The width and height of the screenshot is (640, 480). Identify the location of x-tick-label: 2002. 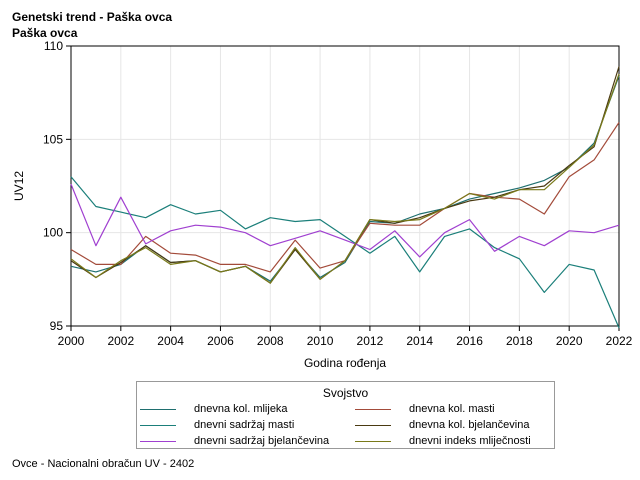
(120, 341).